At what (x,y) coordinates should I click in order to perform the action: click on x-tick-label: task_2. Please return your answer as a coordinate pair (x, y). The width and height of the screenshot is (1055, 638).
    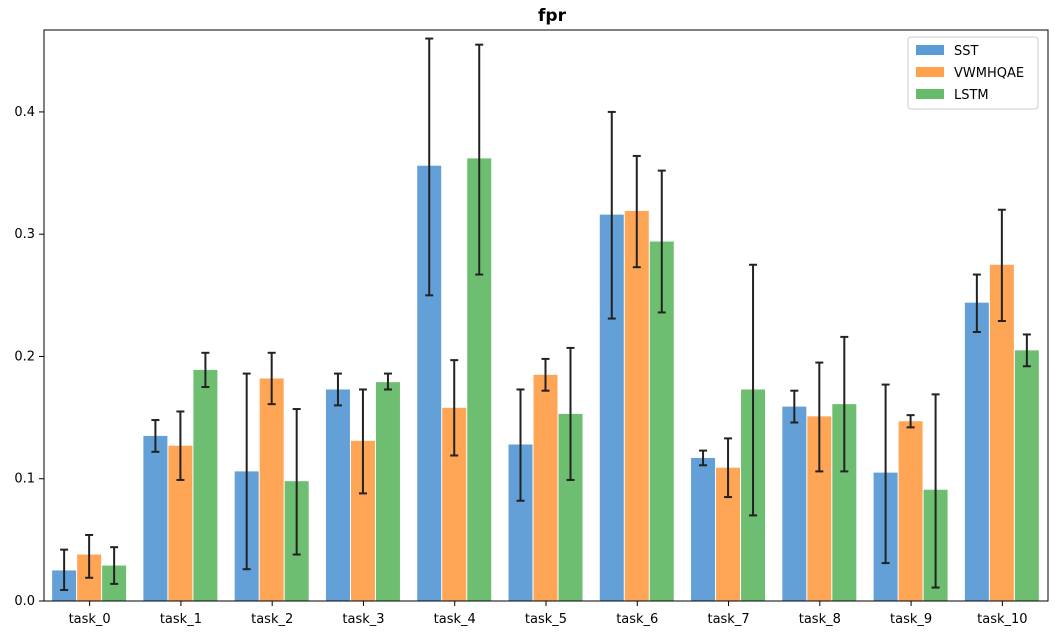
    Looking at the image, I should click on (272, 619).